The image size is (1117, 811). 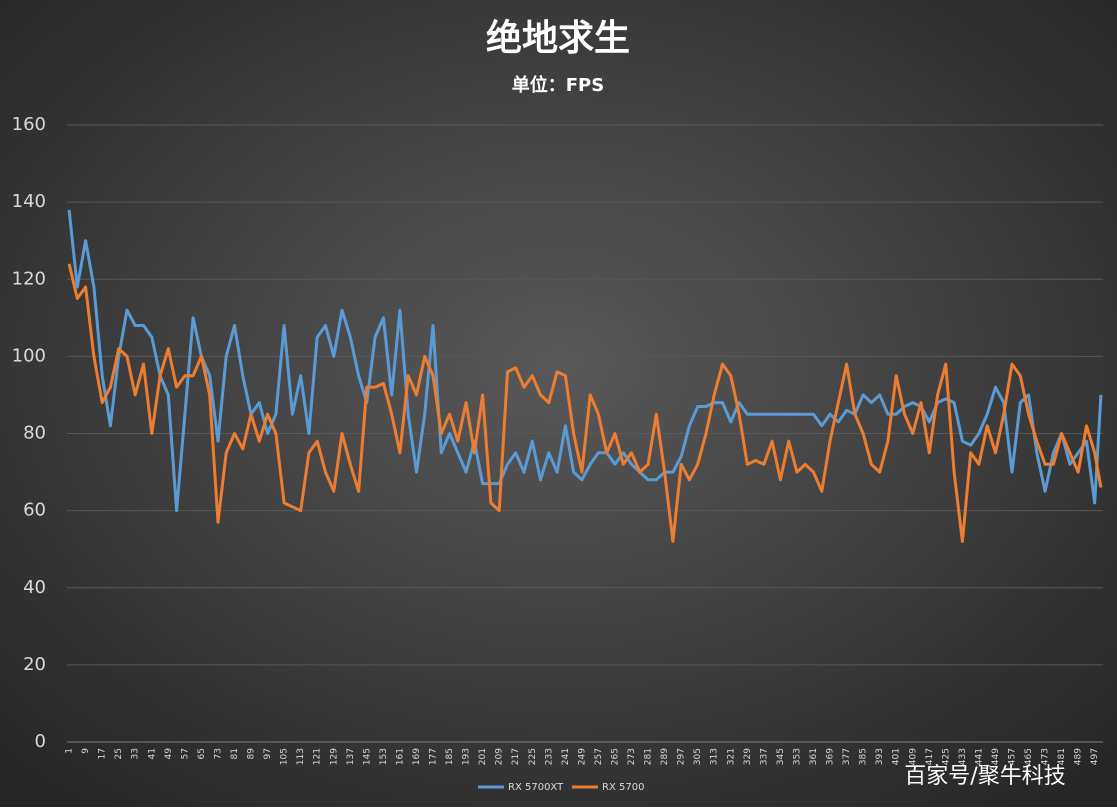 What do you see at coordinates (268, 753) in the screenshot?
I see `x-tick-label: 97` at bounding box center [268, 753].